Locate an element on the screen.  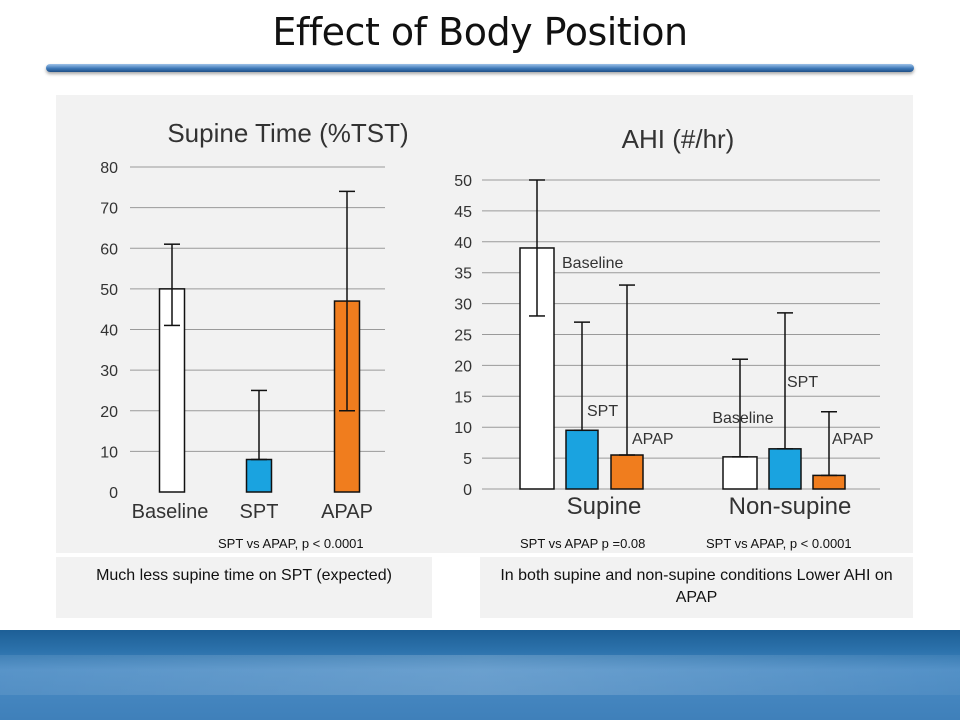
y-tick-label: 25 is located at coordinates (463, 336).